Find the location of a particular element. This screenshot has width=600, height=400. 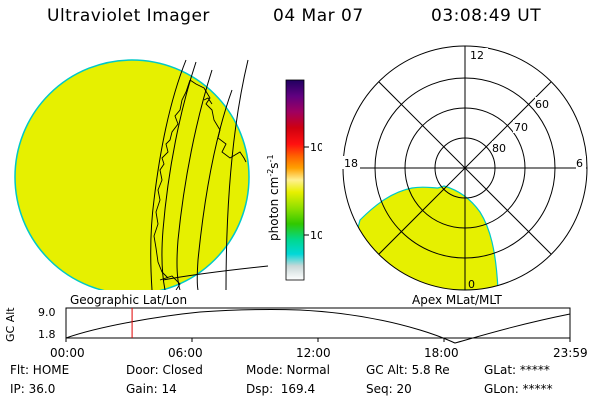

mlt-label-0: 0 is located at coordinates (471, 284).